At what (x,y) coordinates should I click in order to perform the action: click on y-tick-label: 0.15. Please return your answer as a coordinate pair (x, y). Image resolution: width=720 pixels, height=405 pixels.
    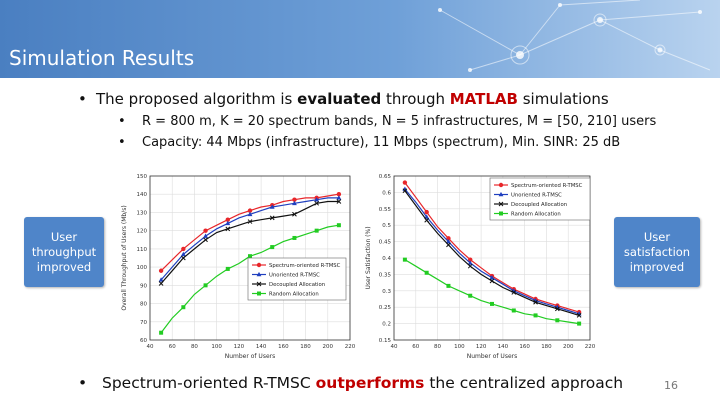
    Looking at the image, I should click on (385, 341).